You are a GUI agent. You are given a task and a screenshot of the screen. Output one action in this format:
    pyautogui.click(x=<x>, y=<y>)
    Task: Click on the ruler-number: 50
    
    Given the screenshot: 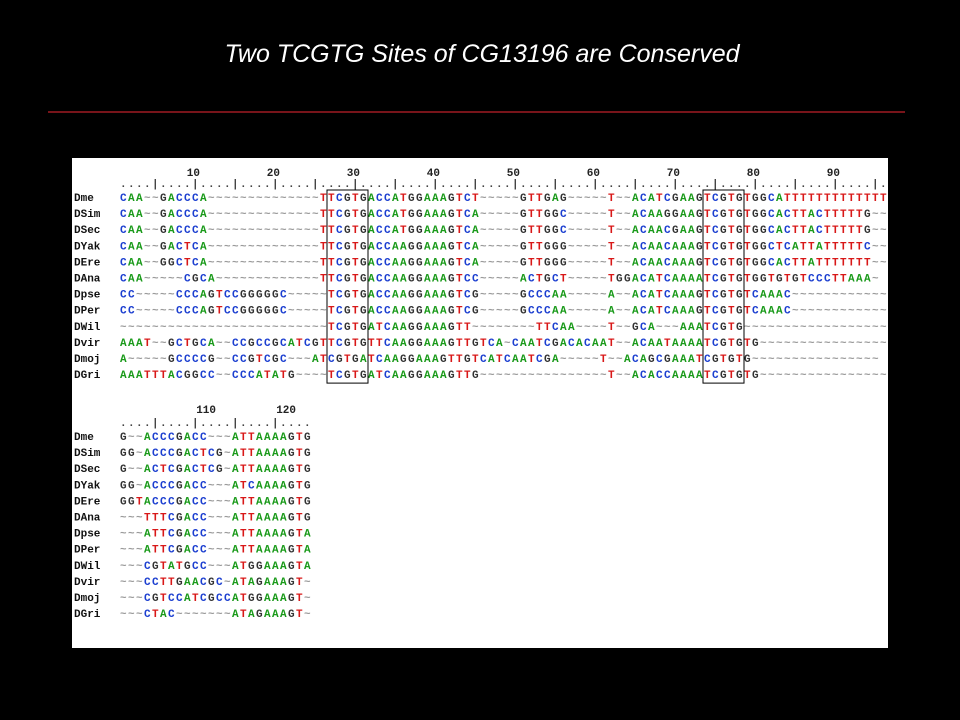 What is the action you would take?
    pyautogui.click(x=513, y=174)
    